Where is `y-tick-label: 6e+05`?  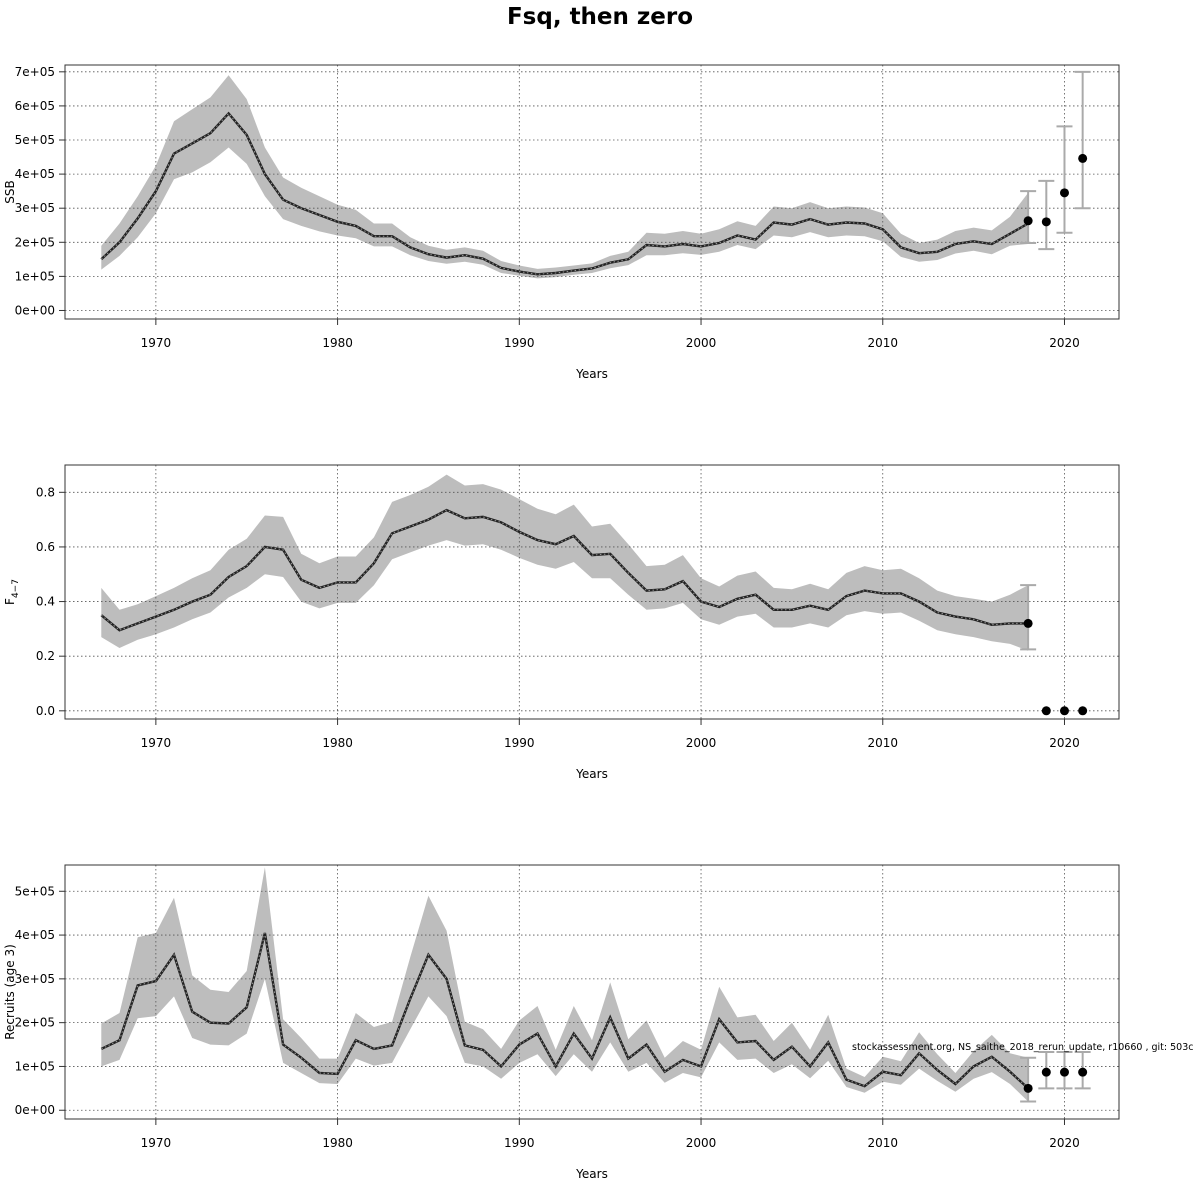 y-tick-label: 6e+05 is located at coordinates (35, 106).